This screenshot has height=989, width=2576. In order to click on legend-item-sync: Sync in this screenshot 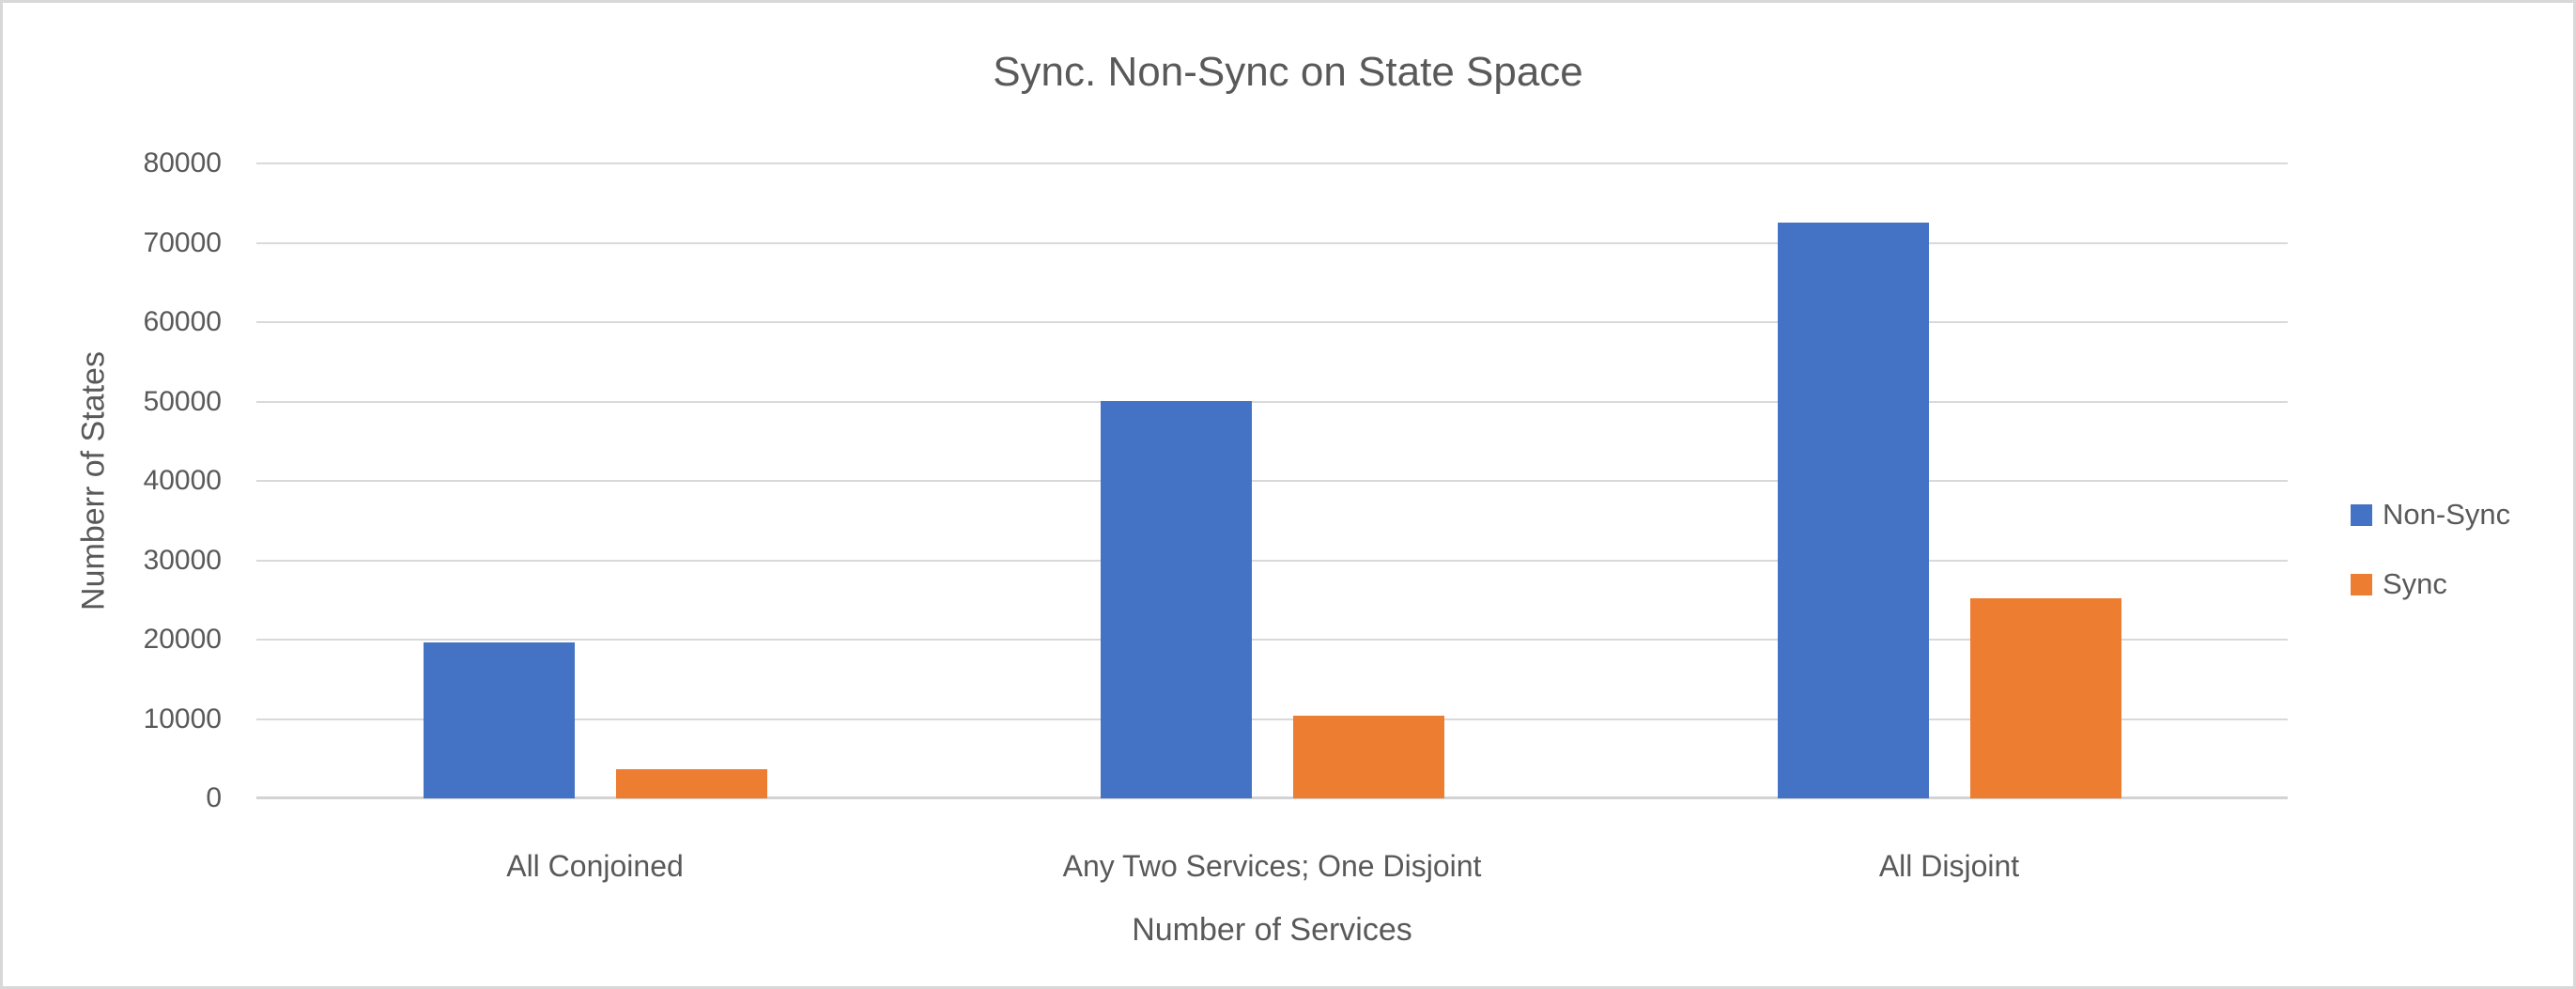, I will do `click(2430, 583)`.